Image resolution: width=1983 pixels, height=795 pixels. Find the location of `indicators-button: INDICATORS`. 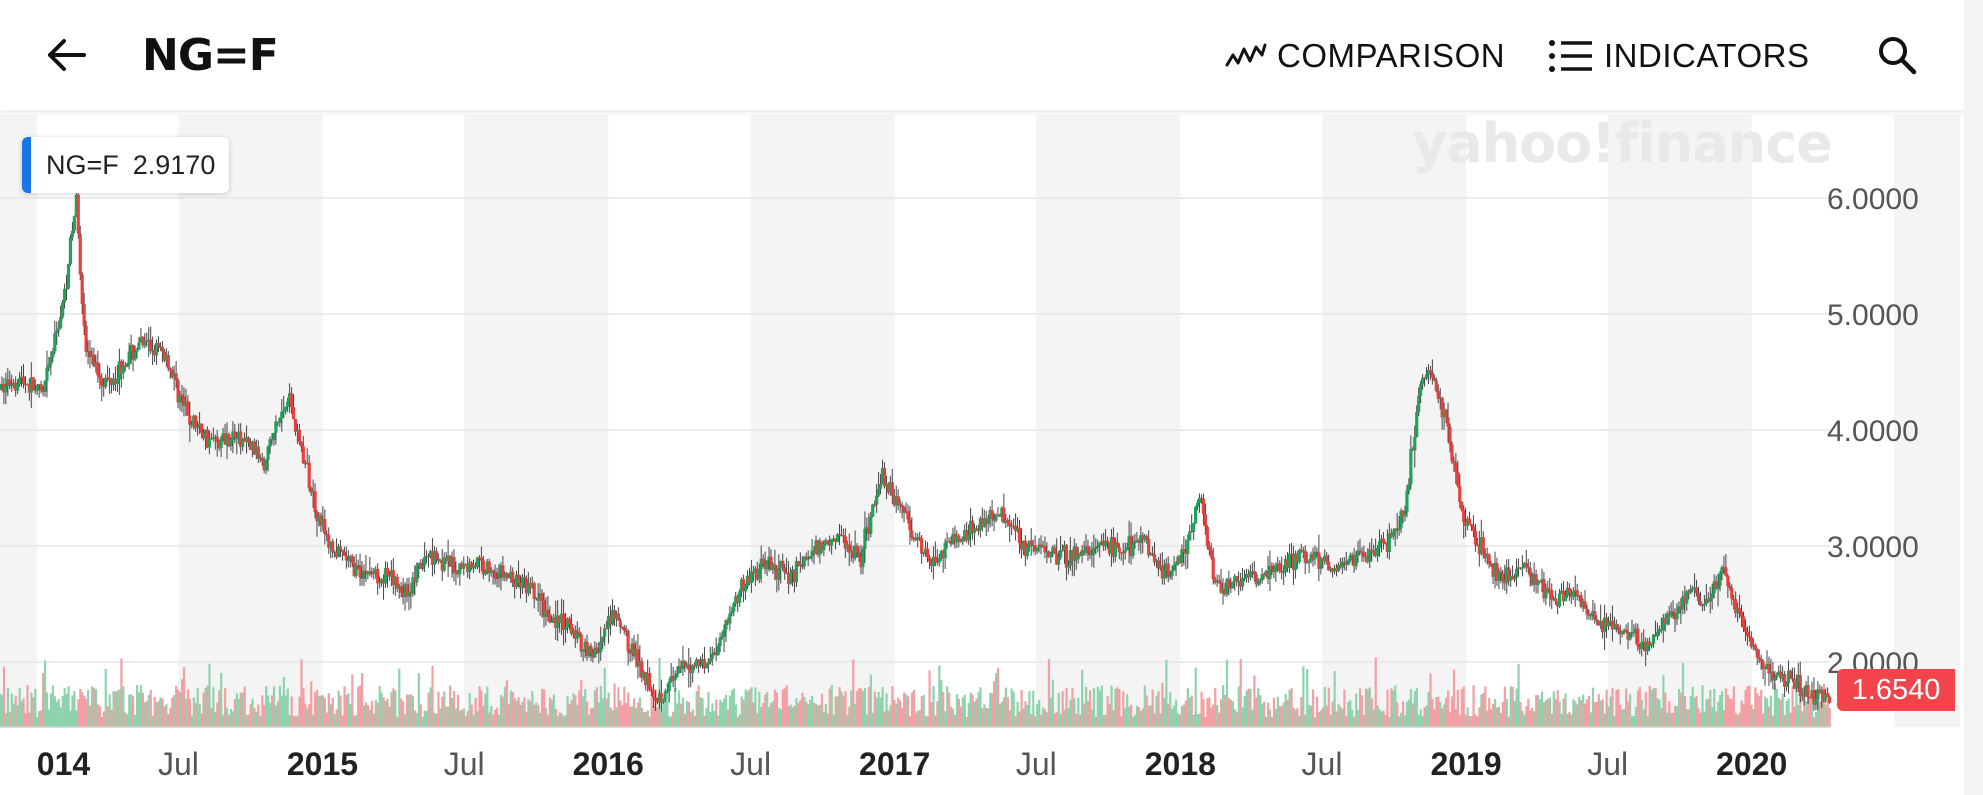

indicators-button: INDICATORS is located at coordinates (1678, 56).